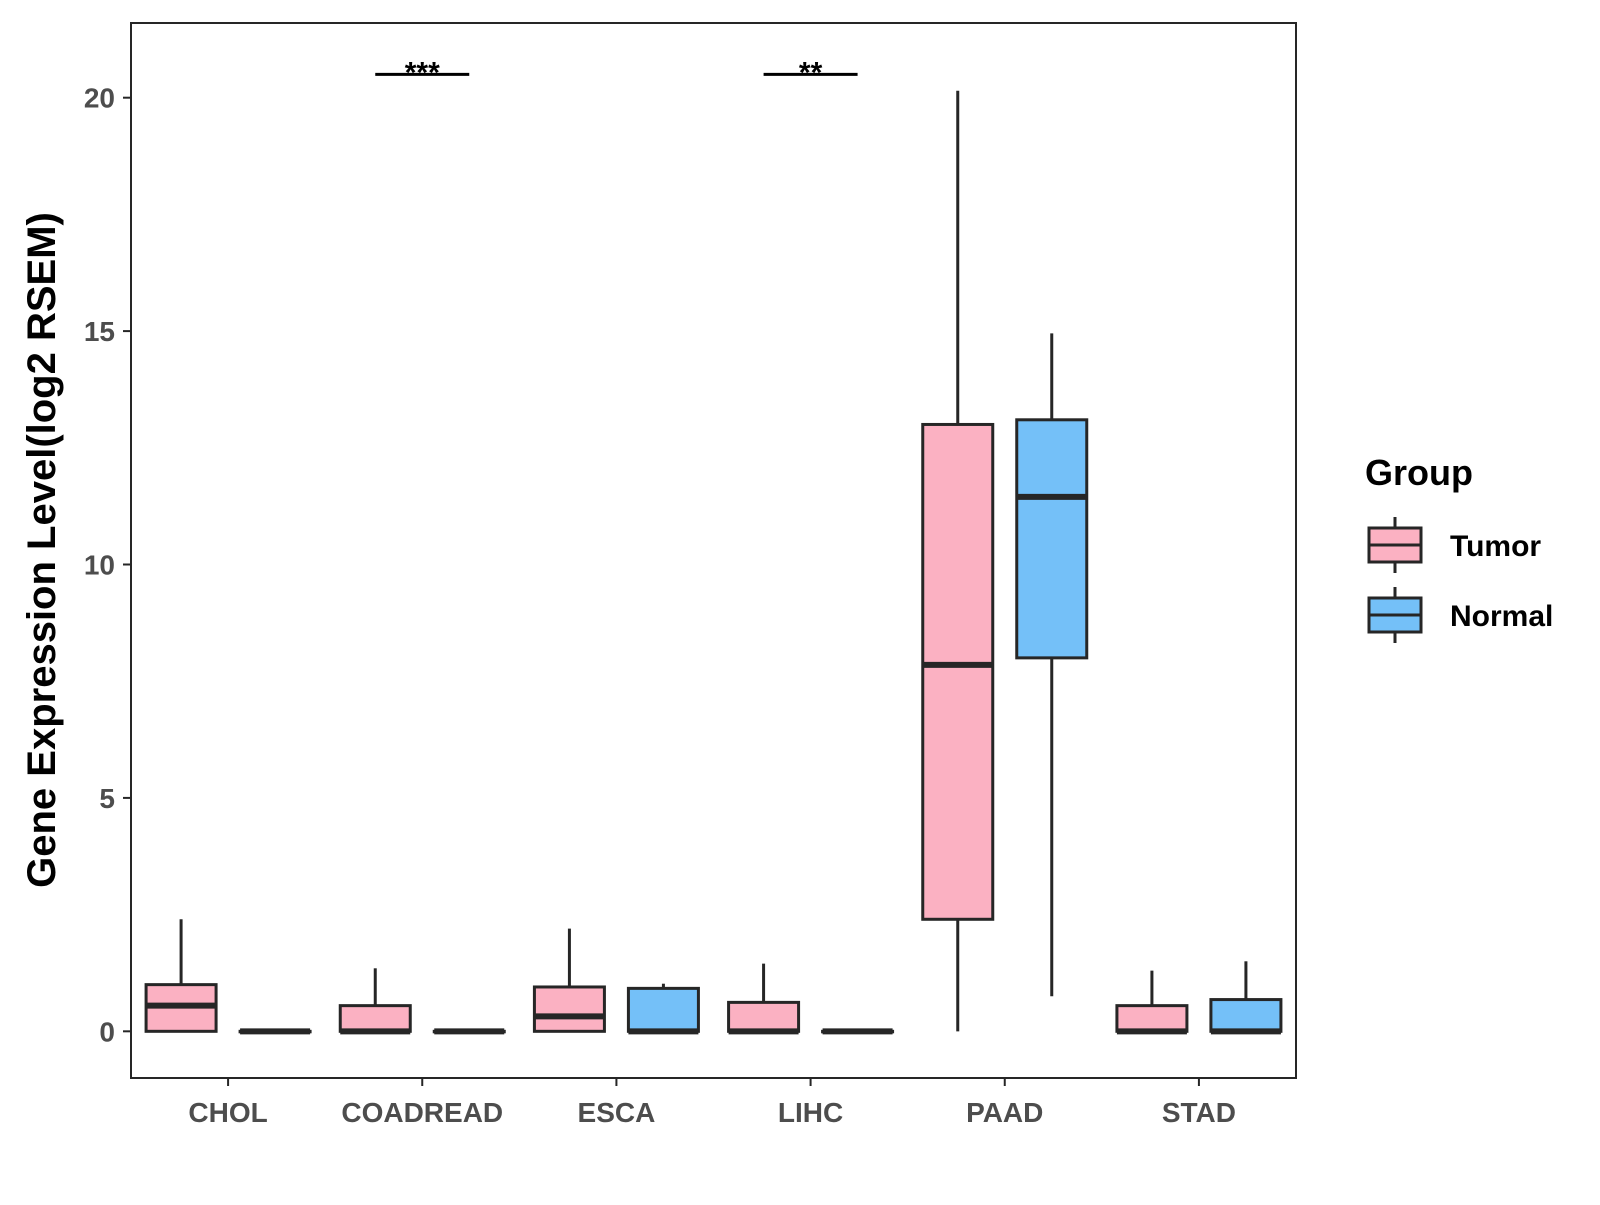  I want to click on legend-label: Normal, so click(1501, 616).